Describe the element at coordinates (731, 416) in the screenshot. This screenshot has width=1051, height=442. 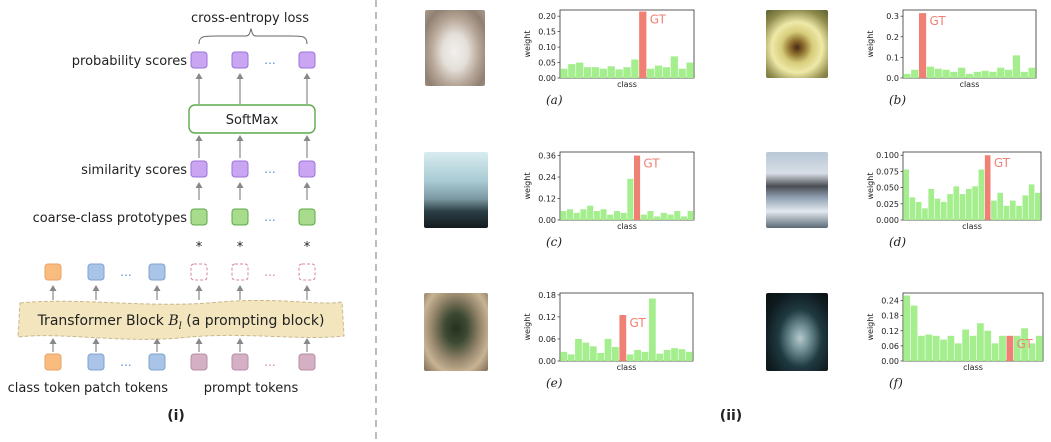
I see `panel-label-ii: (ii)` at that location.